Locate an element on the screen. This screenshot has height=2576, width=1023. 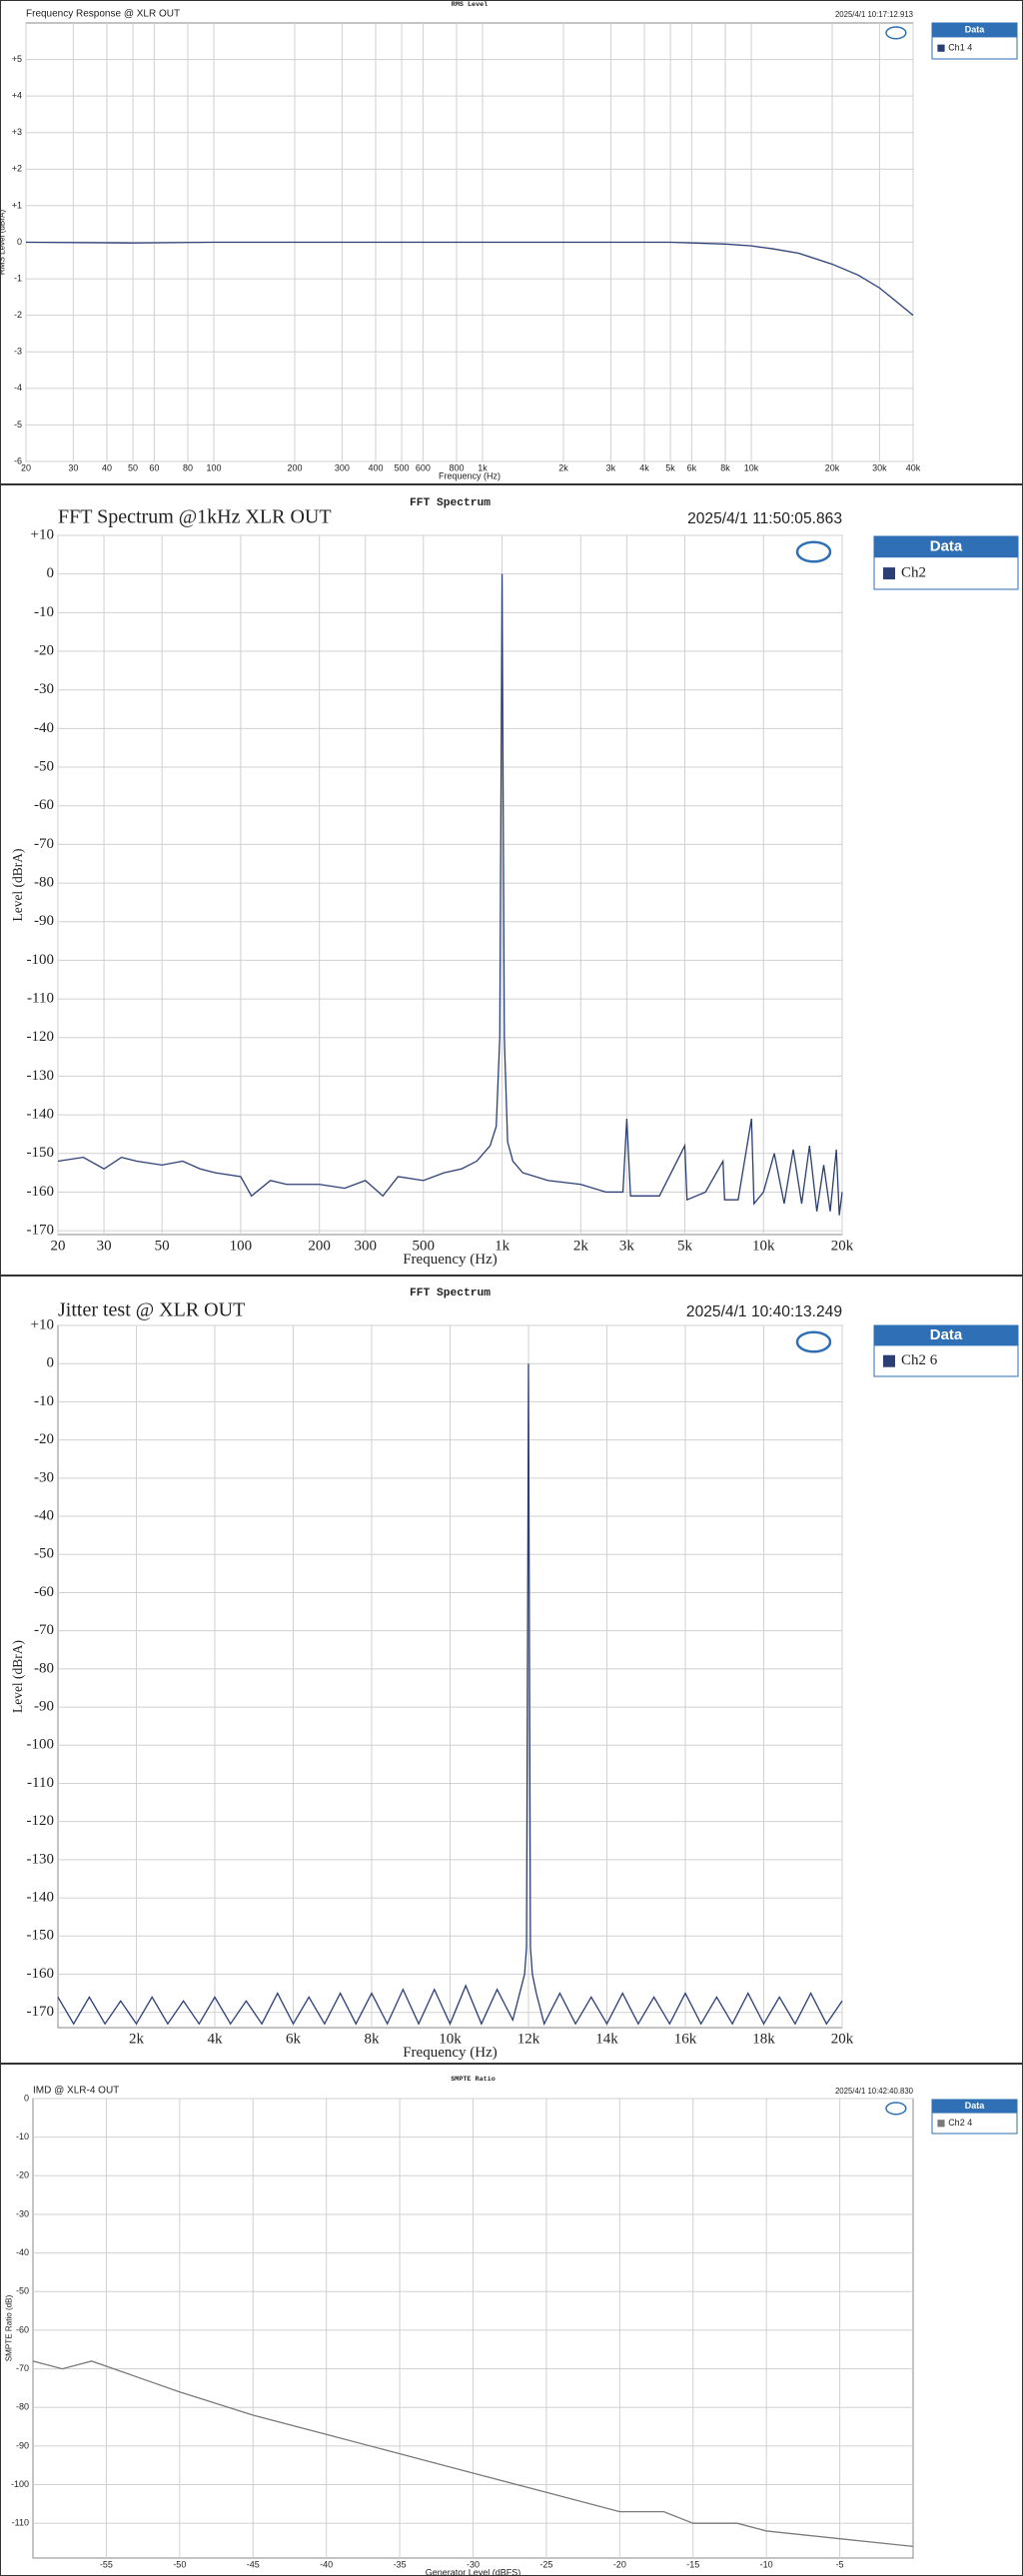
x-tick-label: -40 is located at coordinates (326, 2565).